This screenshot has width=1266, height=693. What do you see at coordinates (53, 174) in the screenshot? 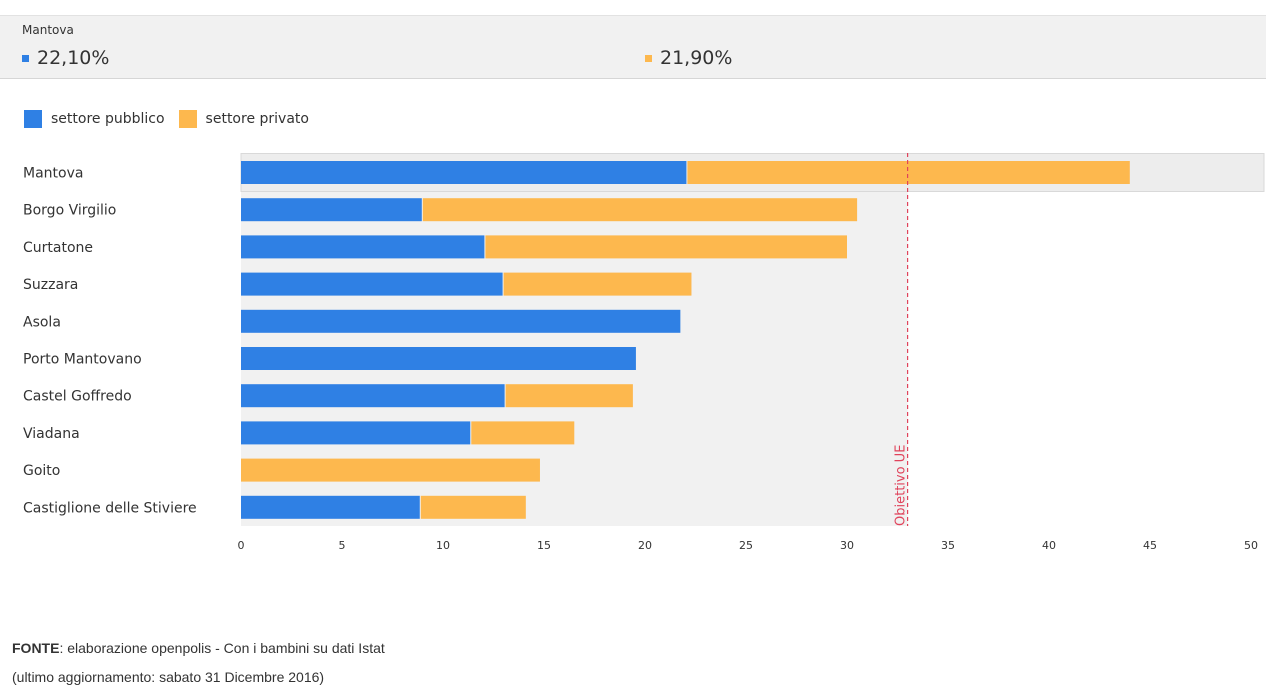
I see `category-label: Mantova` at bounding box center [53, 174].